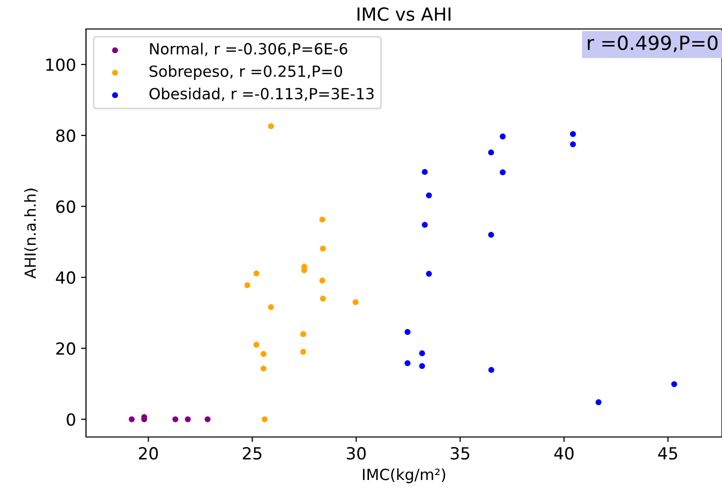 This screenshot has width=722, height=489. What do you see at coordinates (66, 135) in the screenshot?
I see `y-tick-label: 80` at bounding box center [66, 135].